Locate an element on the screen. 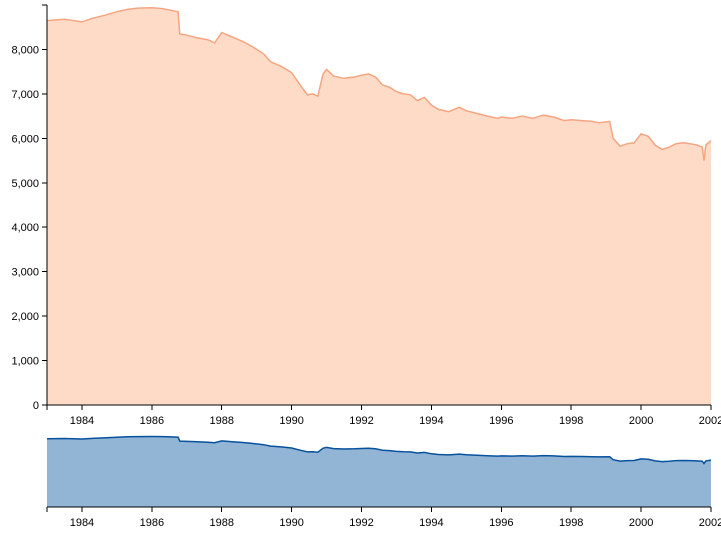 The height and width of the screenshot is (537, 721). y-tick-label: 3,000 is located at coordinates (25, 273).